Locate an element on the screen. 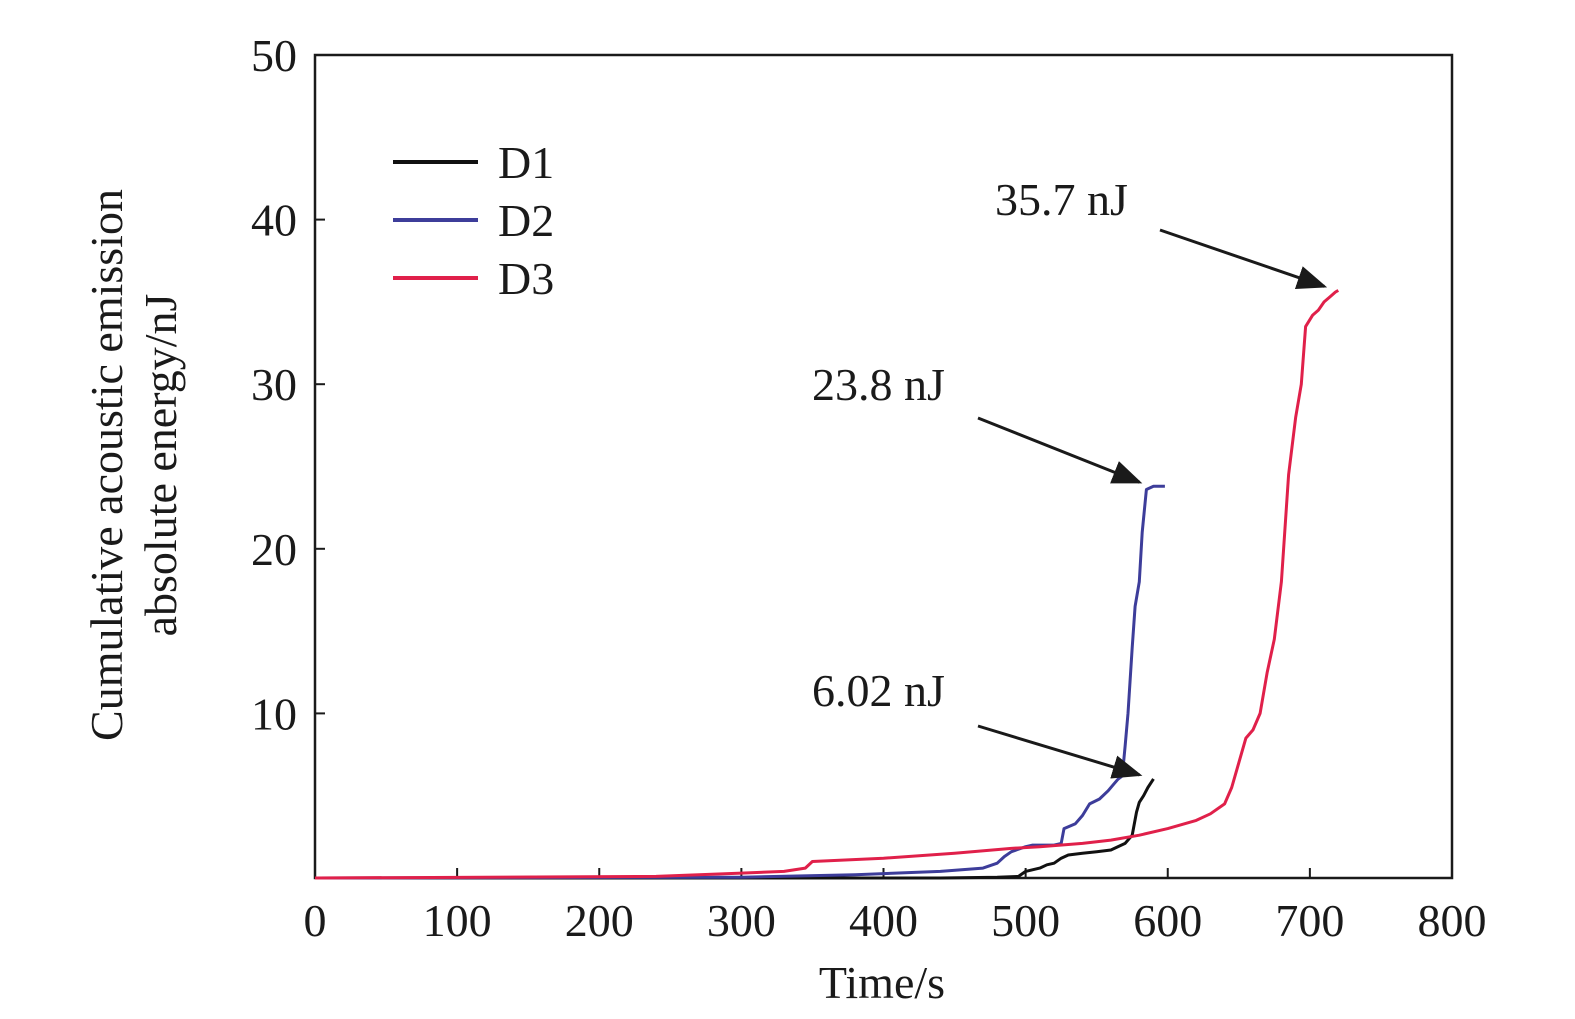 This screenshot has height=1019, width=1575. annotation-label: 6.02 nJ is located at coordinates (878, 690).